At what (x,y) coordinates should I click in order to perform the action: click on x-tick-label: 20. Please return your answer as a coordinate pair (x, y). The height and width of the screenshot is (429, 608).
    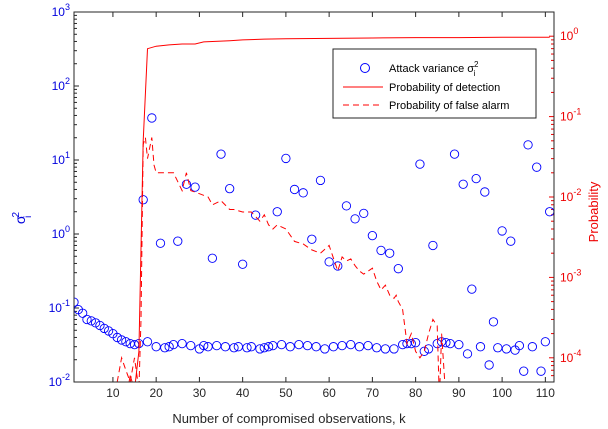
    Looking at the image, I should click on (156, 393).